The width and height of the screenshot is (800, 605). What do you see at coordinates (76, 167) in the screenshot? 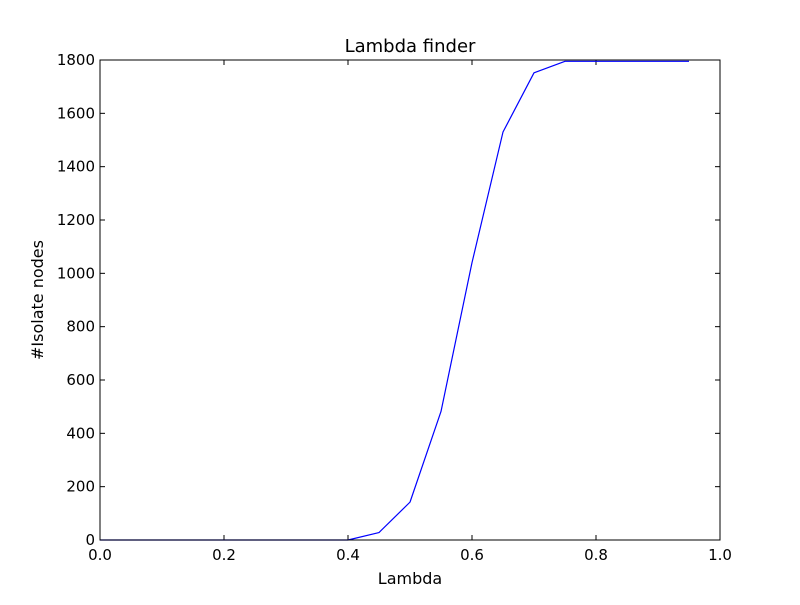
I see `y-tick-label: 1400` at bounding box center [76, 167].